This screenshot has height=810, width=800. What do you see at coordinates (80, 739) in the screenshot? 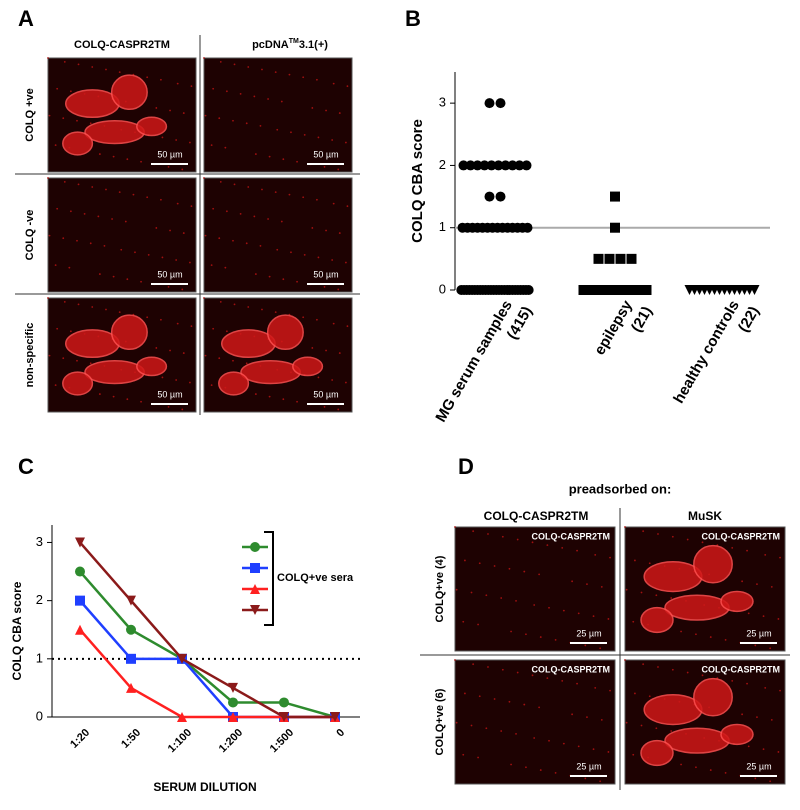
I see `x-tick-label: 1:20` at bounding box center [80, 739].